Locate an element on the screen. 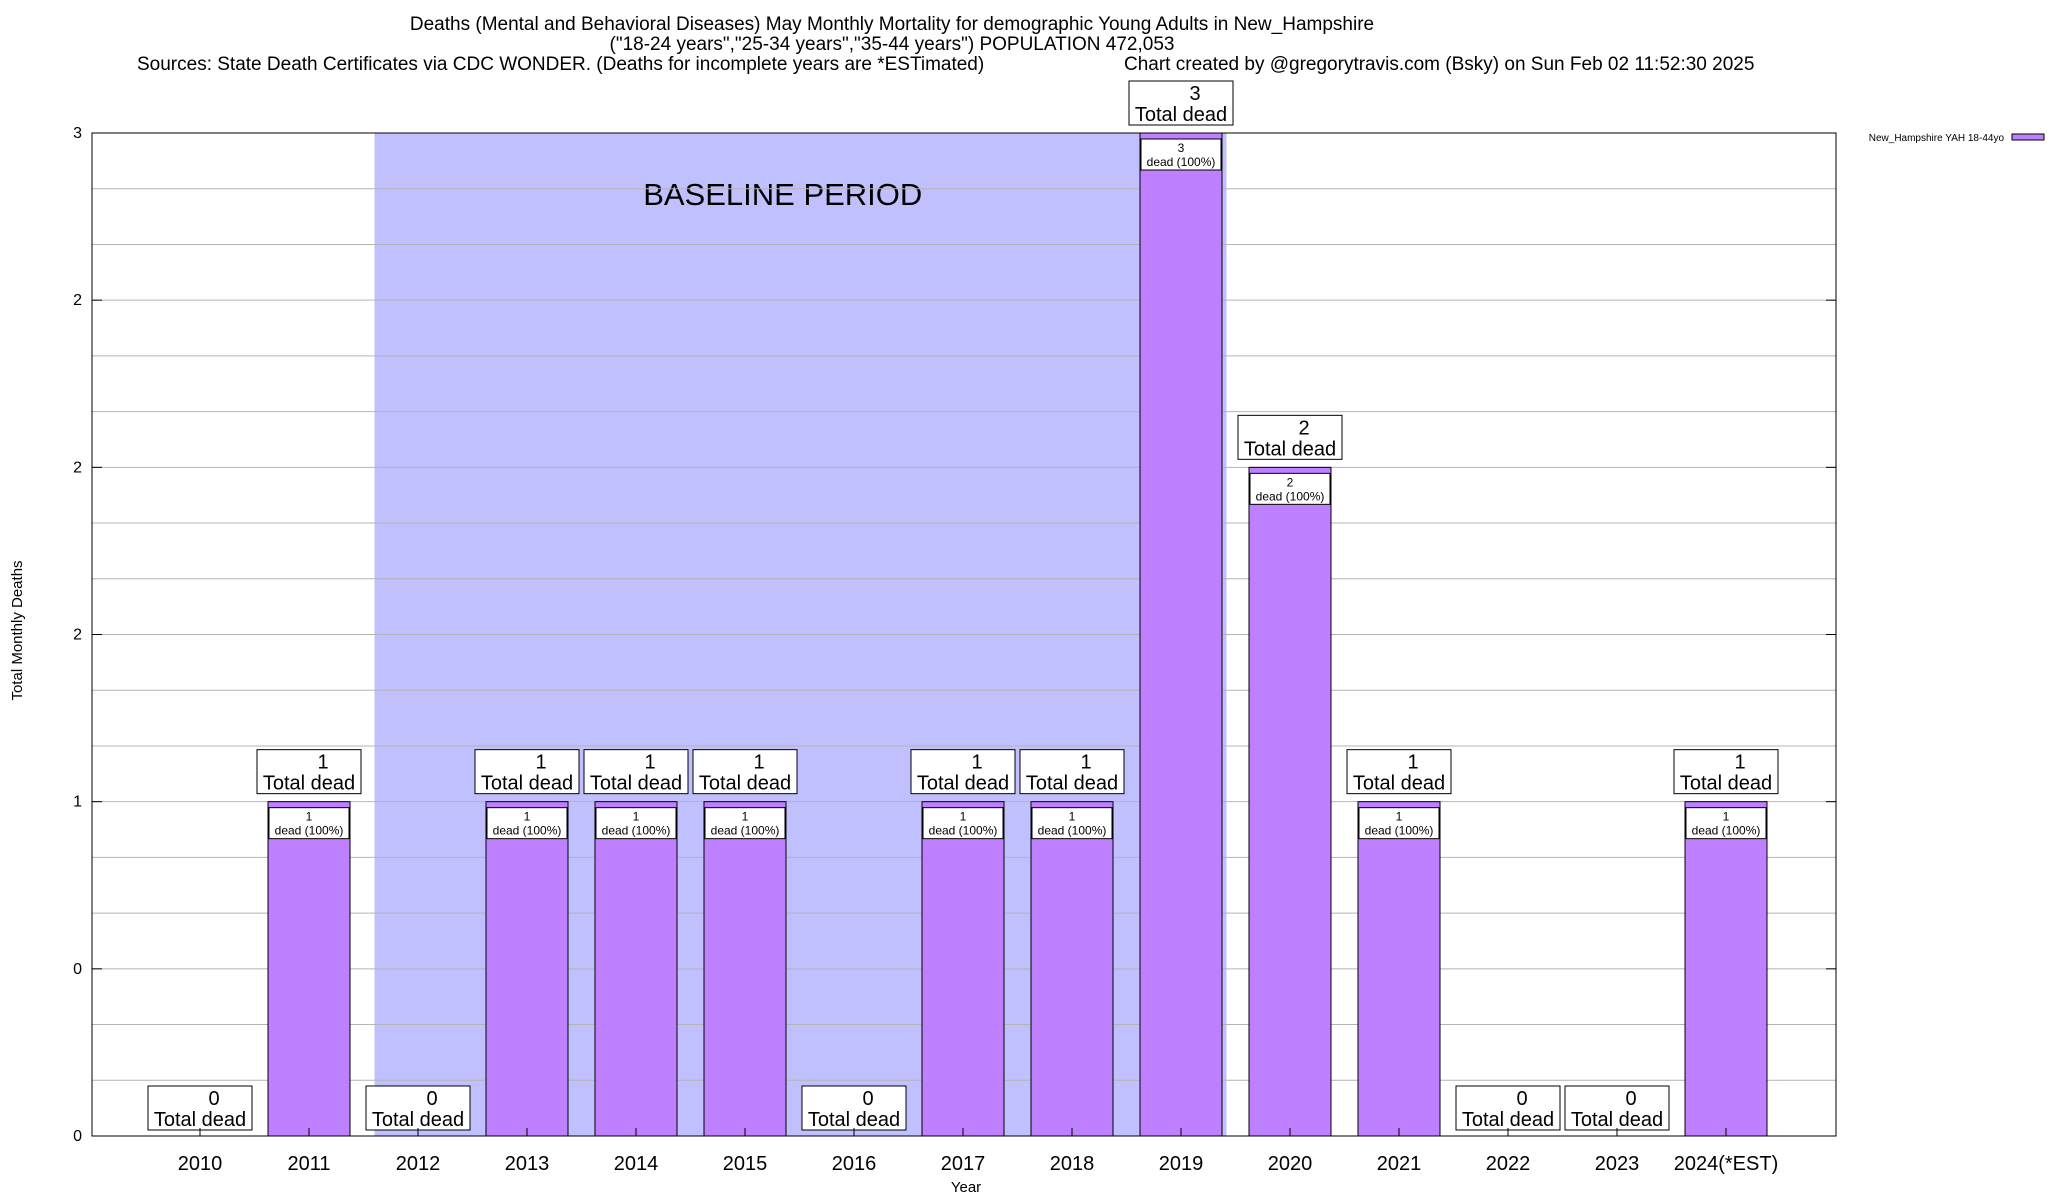  x-tick-label: 2012 is located at coordinates (418, 1164).